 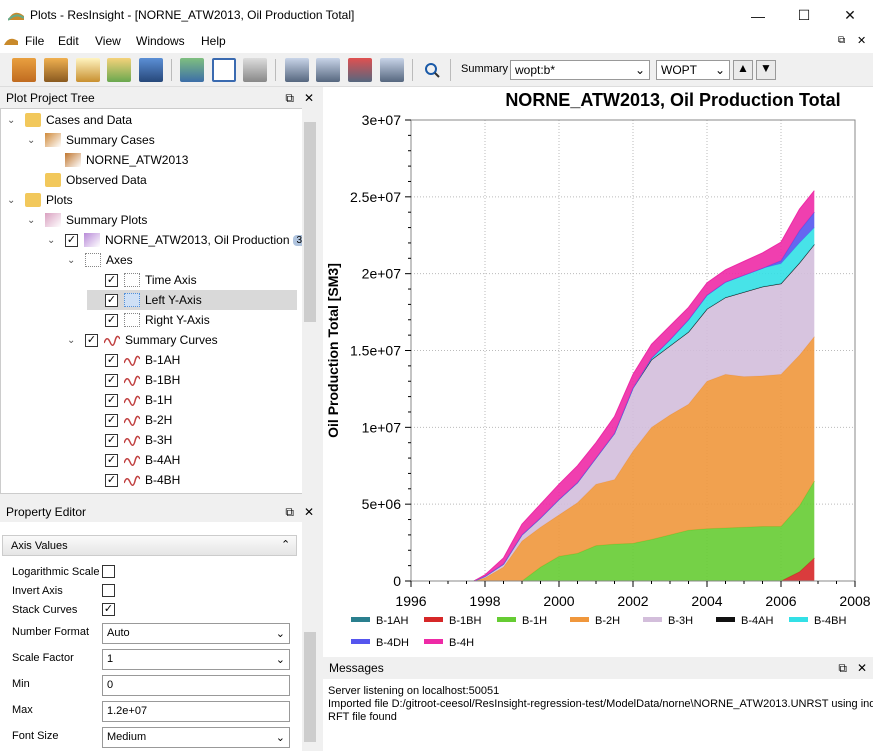 What do you see at coordinates (850, 15) in the screenshot?
I see `close-button: ✕` at bounding box center [850, 15].